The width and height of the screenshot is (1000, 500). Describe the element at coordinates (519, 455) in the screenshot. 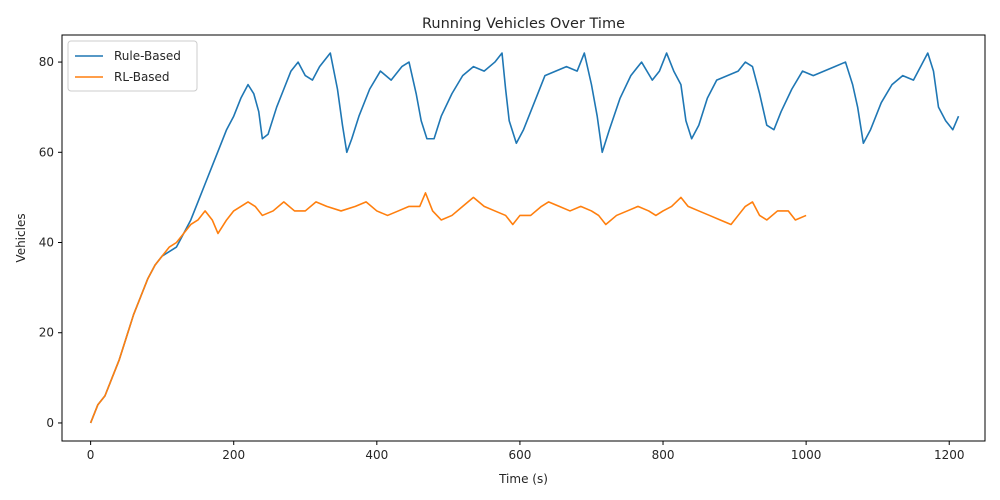

I see `x-tick-label: 600` at that location.